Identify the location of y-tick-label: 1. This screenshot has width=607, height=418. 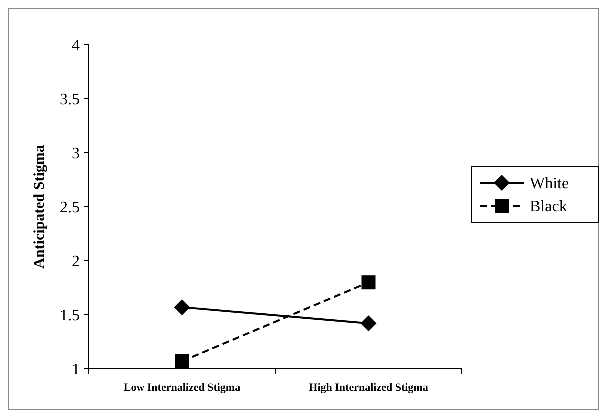
(76, 370).